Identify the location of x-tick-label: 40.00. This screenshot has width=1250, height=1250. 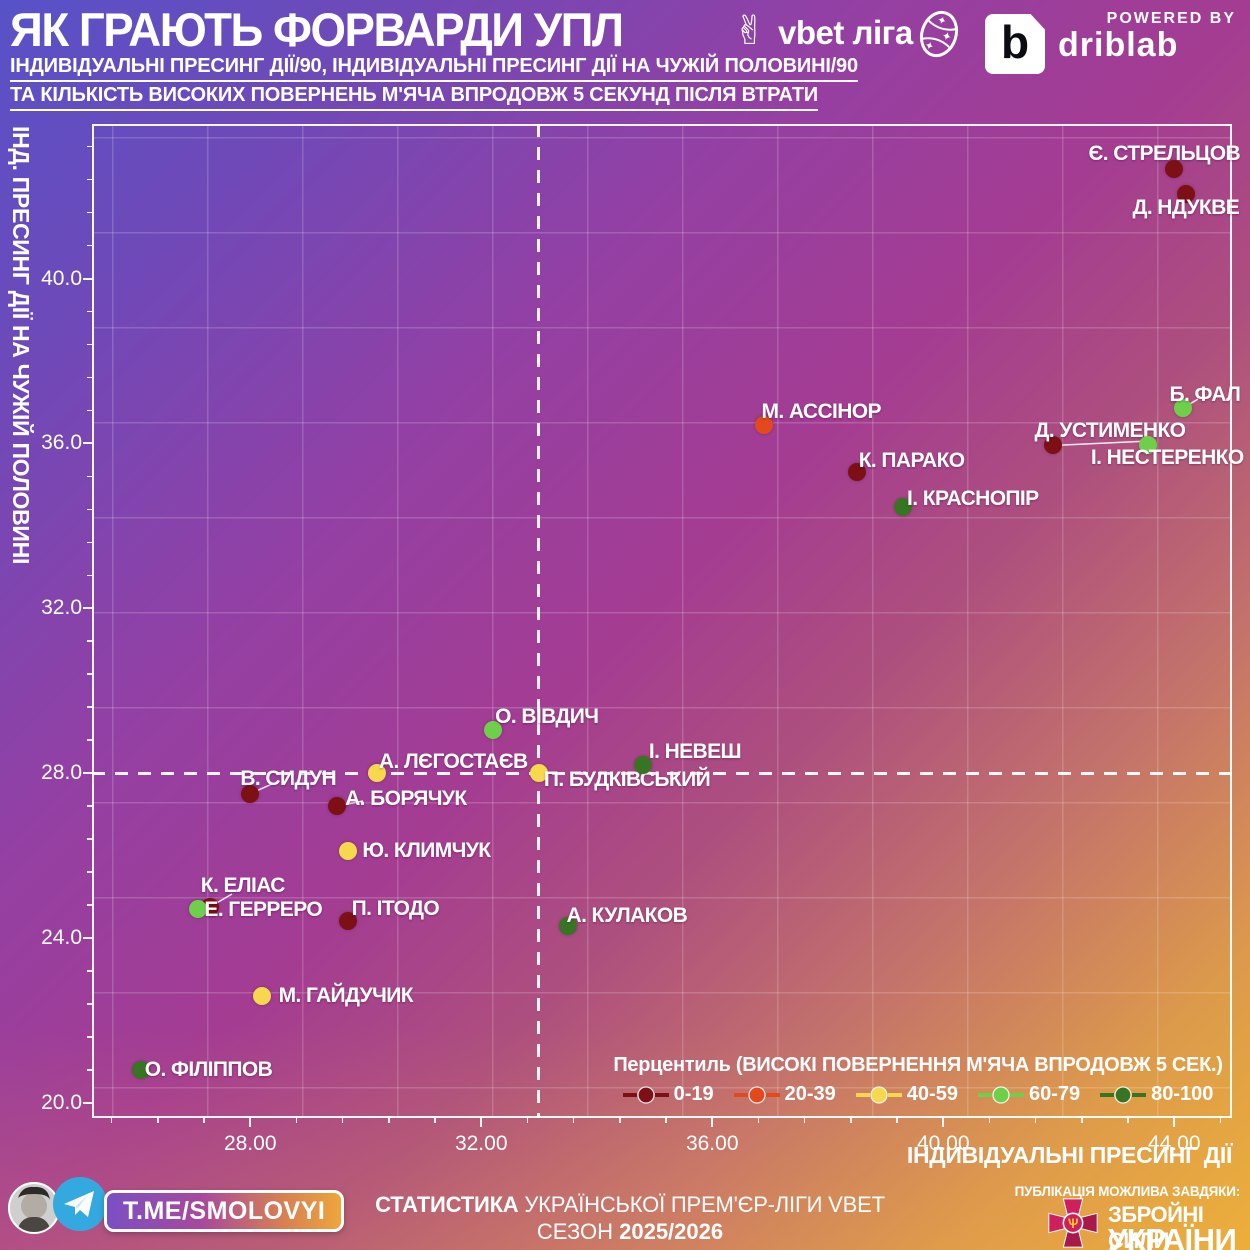
(943, 1143).